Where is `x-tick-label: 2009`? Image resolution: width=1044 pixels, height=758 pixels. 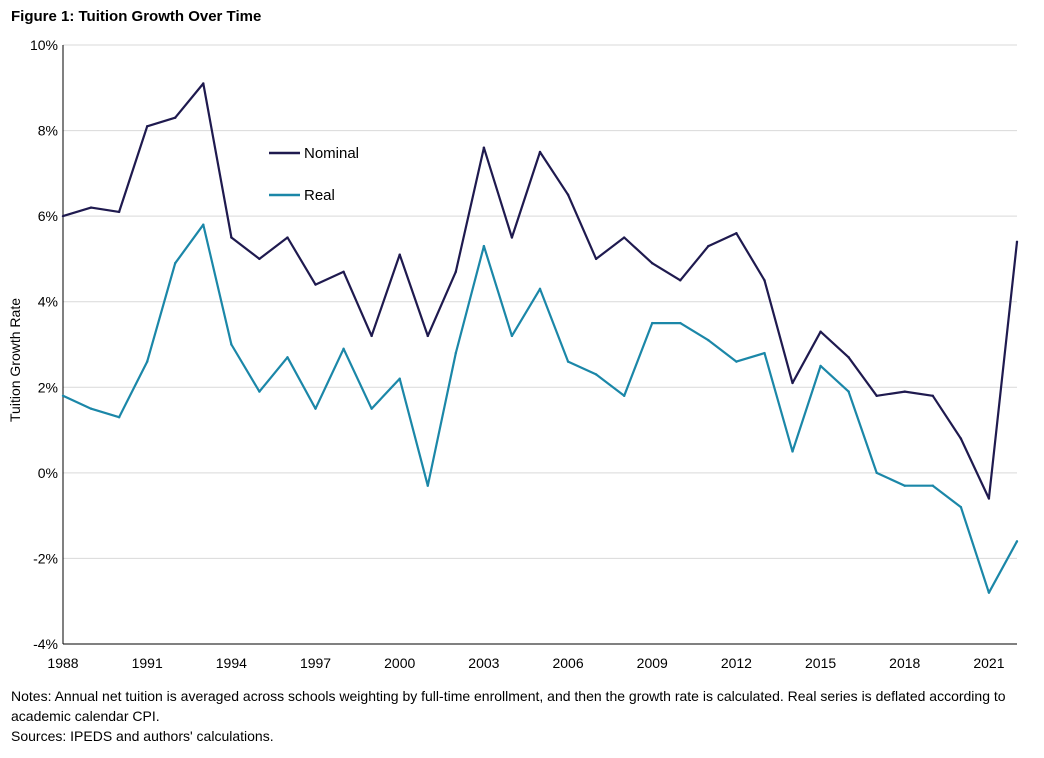 x-tick-label: 2009 is located at coordinates (652, 663).